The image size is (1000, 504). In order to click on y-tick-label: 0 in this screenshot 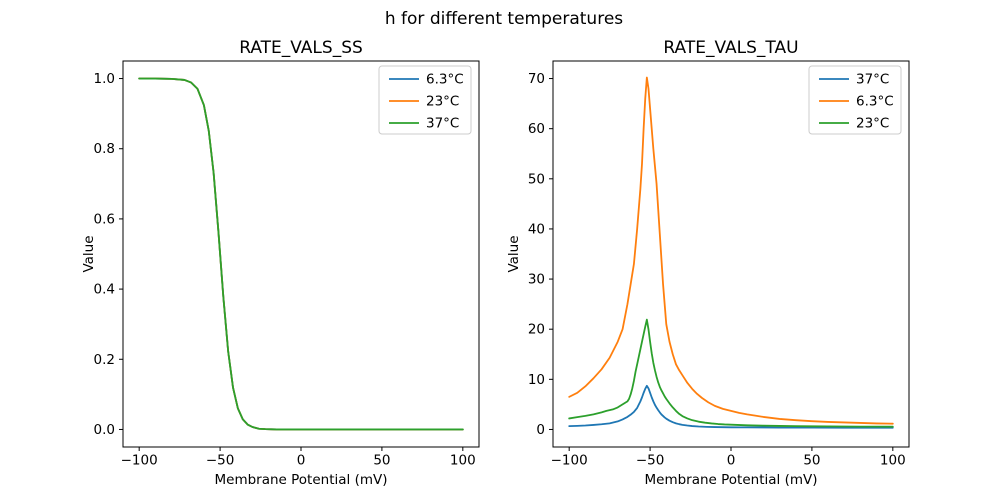, I will do `click(540, 430)`.